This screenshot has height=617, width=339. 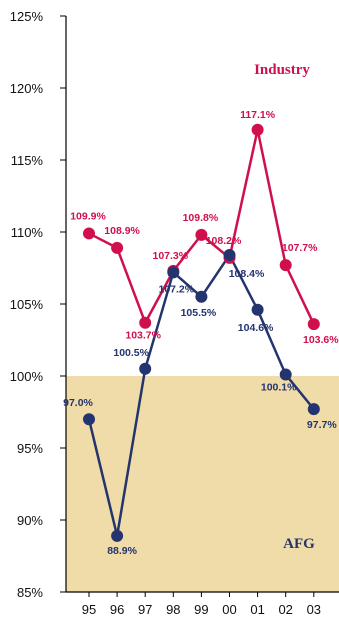 I want to click on data-label-industry: 107.3%, so click(x=170, y=256).